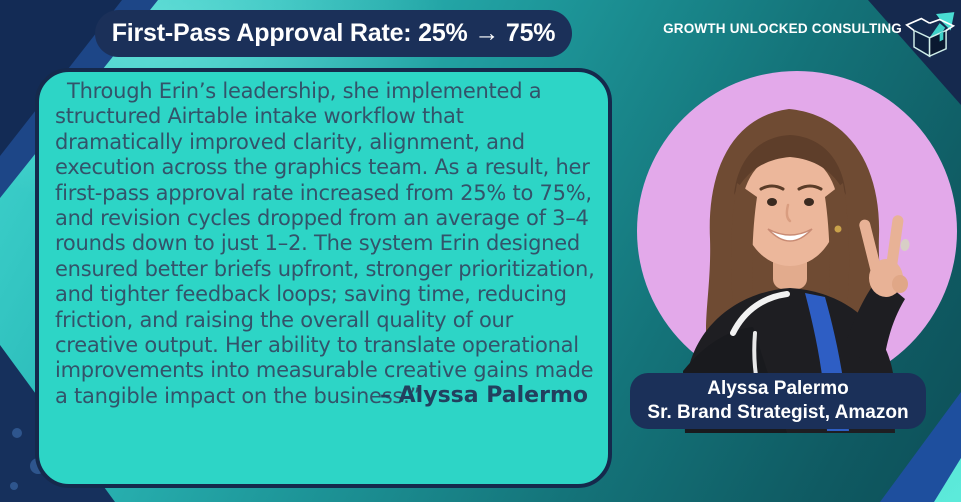 The width and height of the screenshot is (961, 502). What do you see at coordinates (782, 28) in the screenshot?
I see `brand-name: GROWTH UNLOCKED CONSULTING` at bounding box center [782, 28].